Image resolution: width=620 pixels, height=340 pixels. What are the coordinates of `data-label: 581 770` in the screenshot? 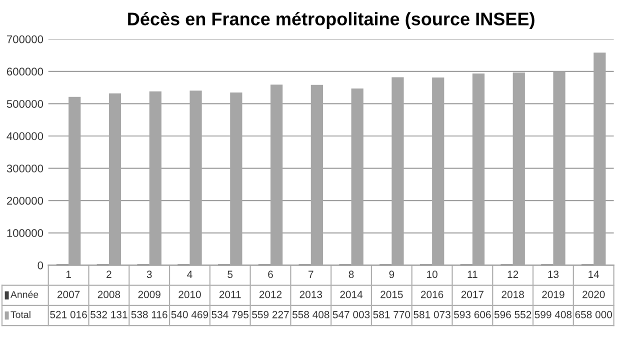 It's located at (391, 314).